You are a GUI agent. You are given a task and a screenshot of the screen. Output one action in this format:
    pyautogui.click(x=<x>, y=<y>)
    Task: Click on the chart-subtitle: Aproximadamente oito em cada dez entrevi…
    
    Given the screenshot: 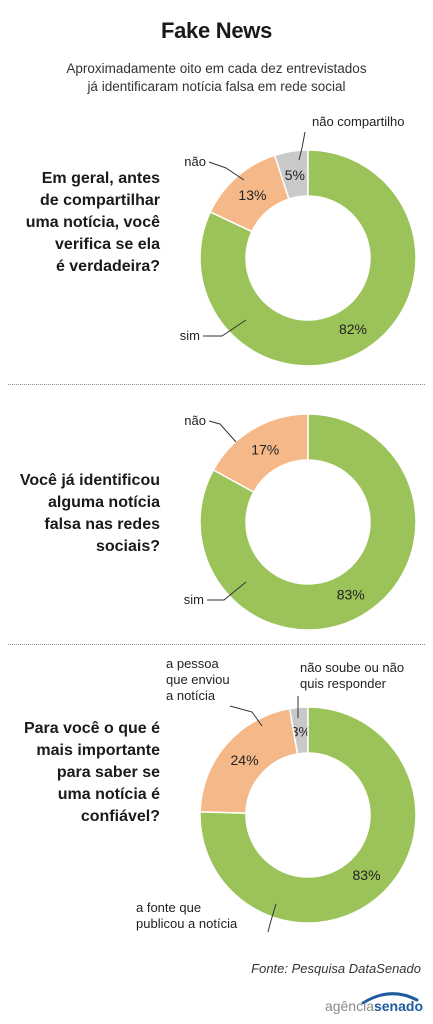 What is the action you would take?
    pyautogui.click(x=216, y=77)
    